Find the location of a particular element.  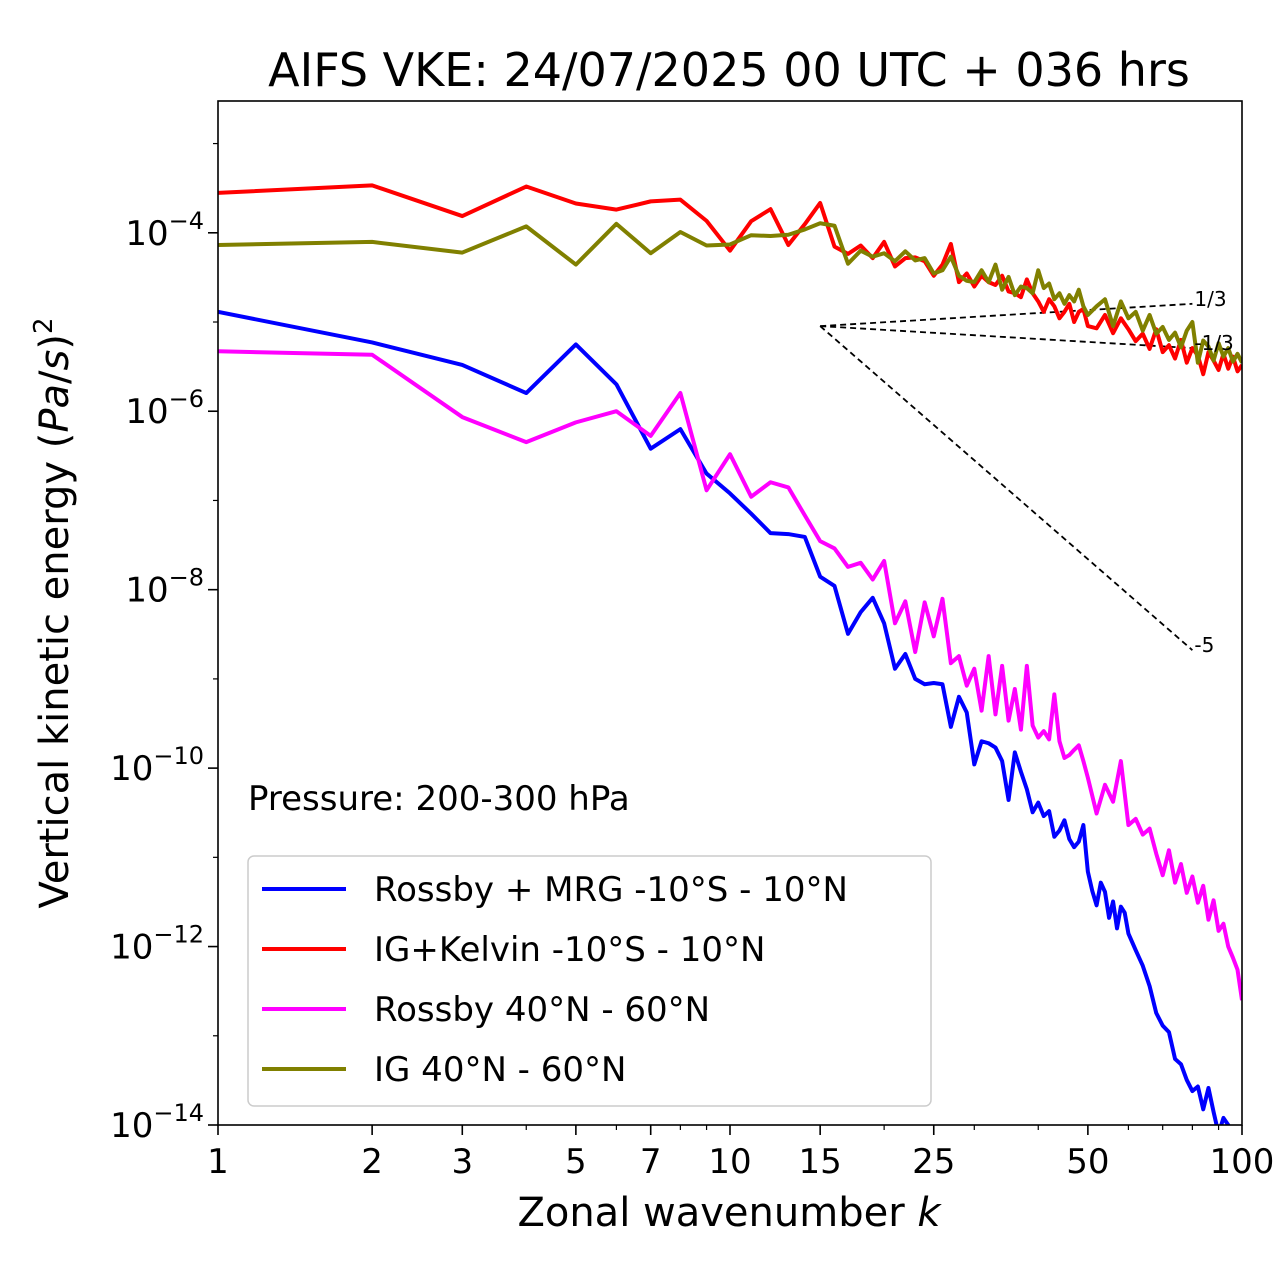

legend-label-2: IG+Kelvin -10°S - 10°N is located at coordinates (569, 950).